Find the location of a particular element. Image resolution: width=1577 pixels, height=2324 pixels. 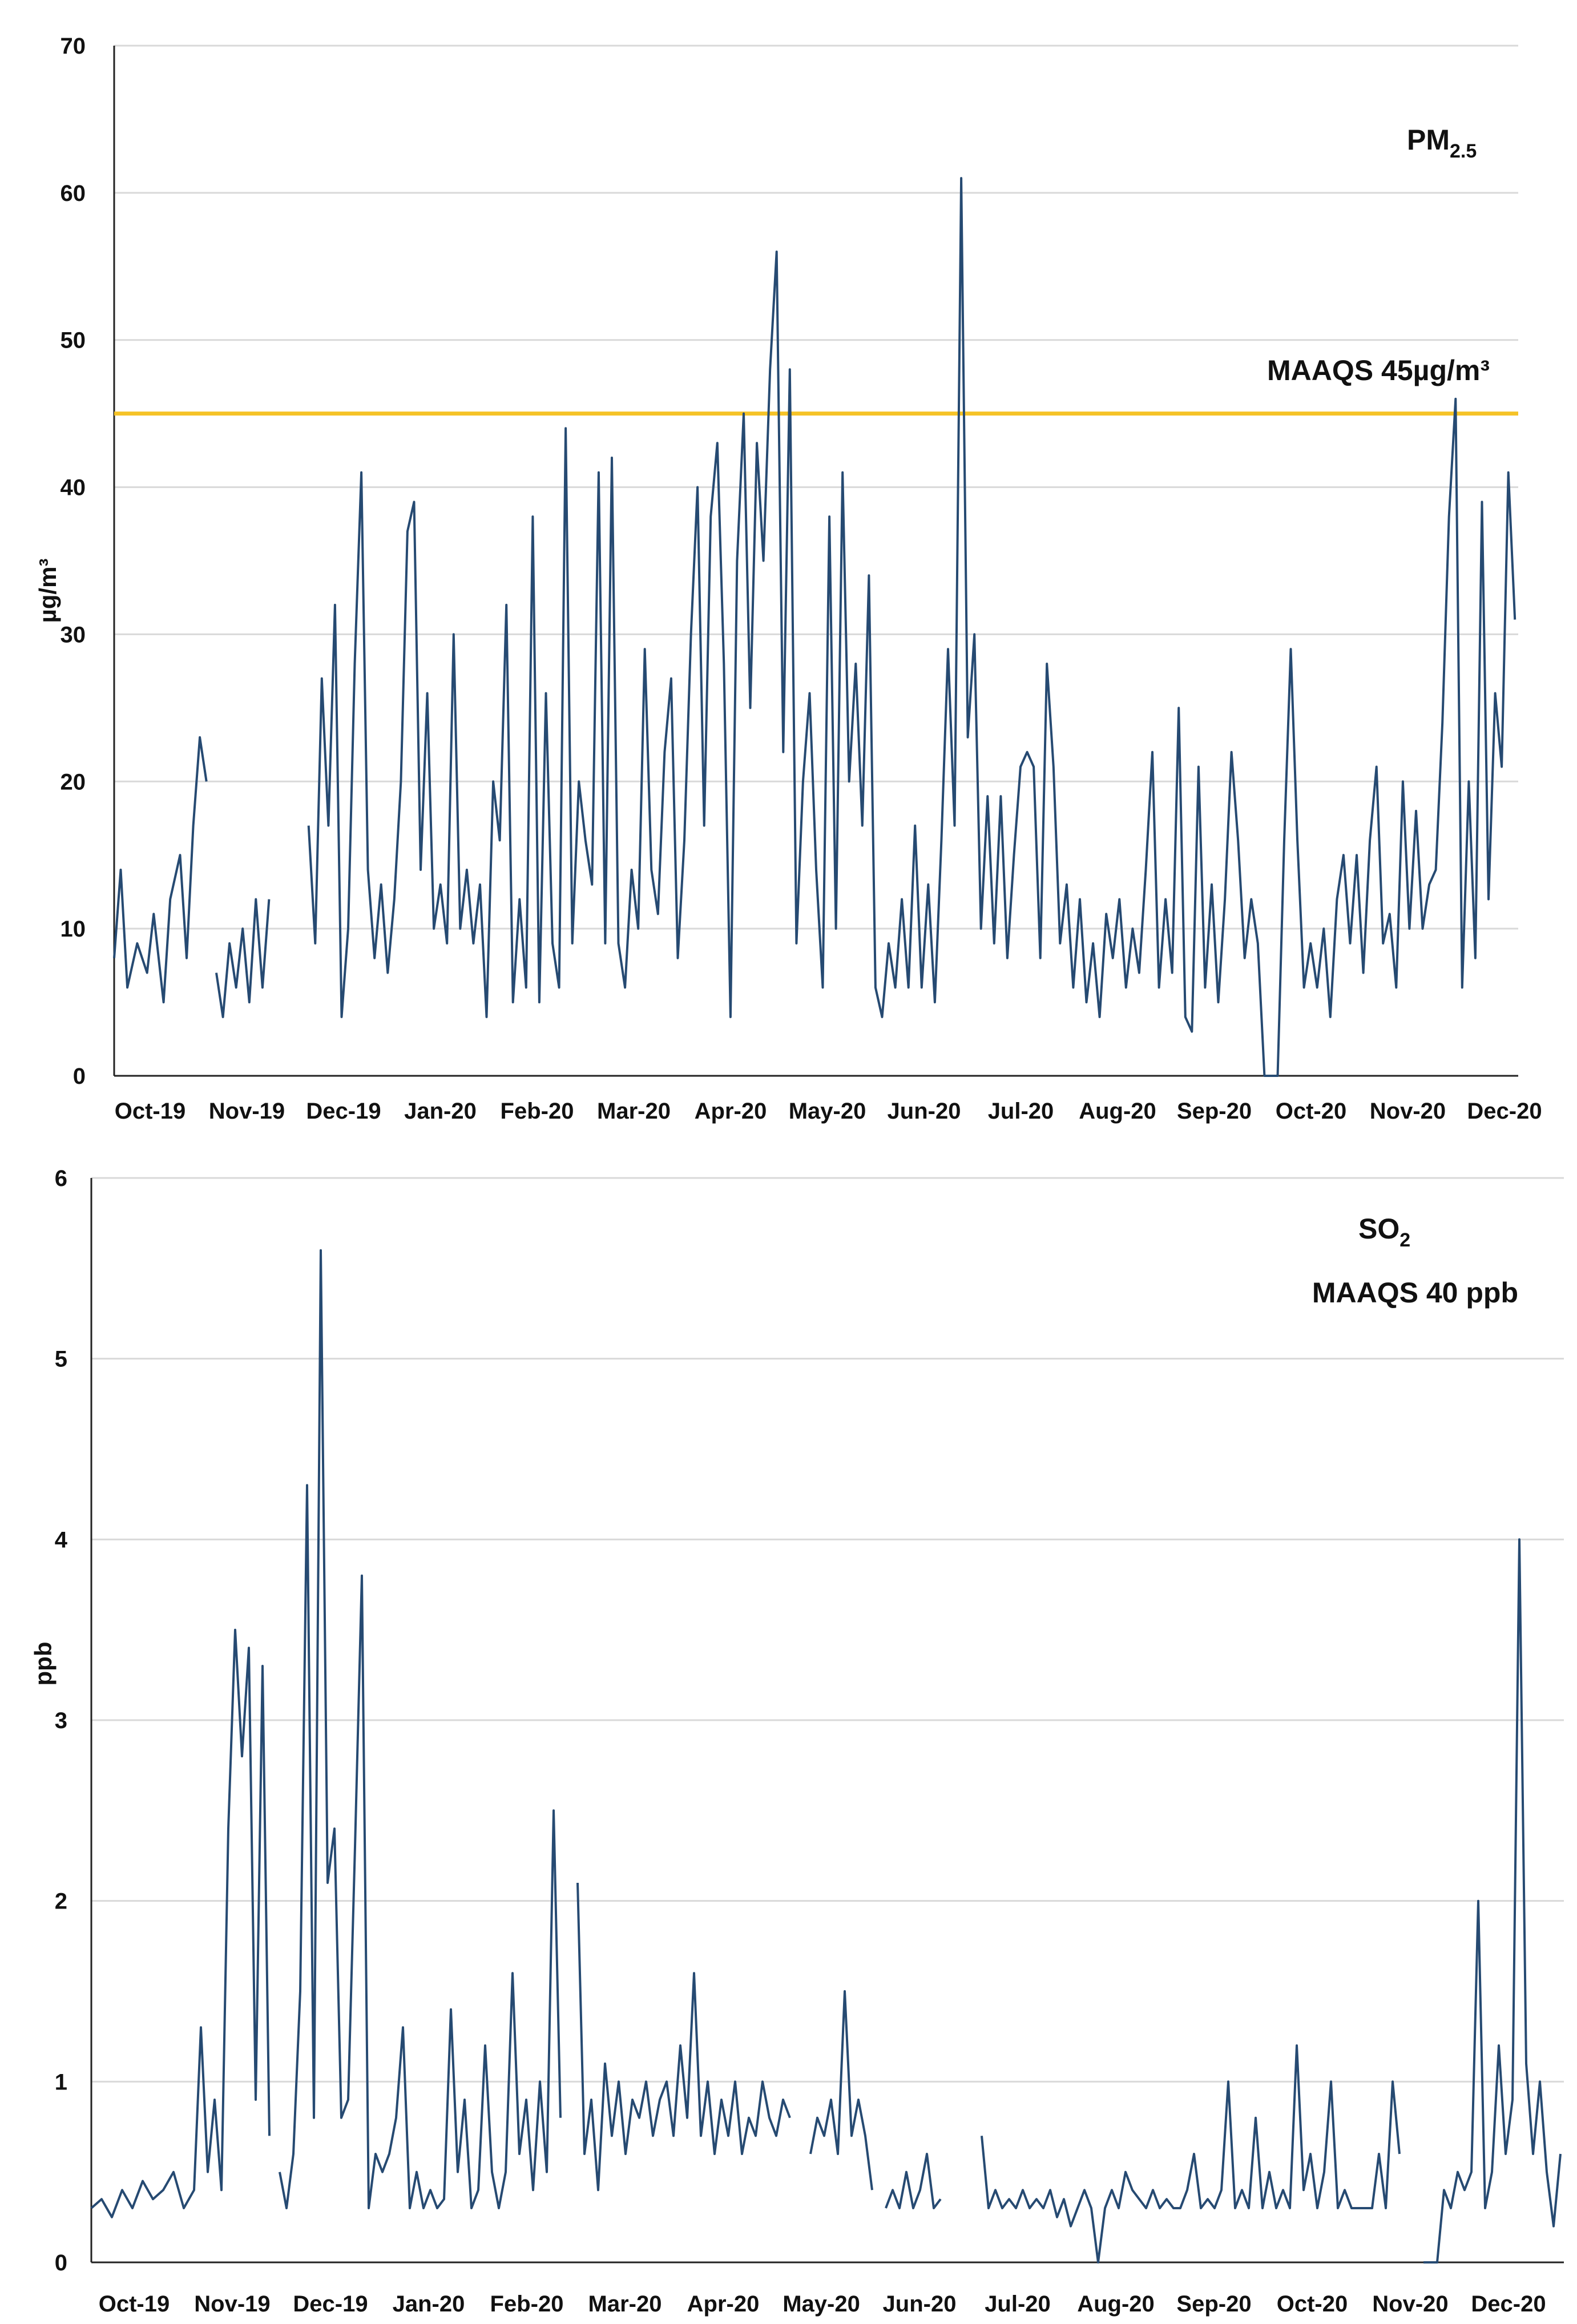

so2-x-tick-label: Dec-20 is located at coordinates (1509, 2304).